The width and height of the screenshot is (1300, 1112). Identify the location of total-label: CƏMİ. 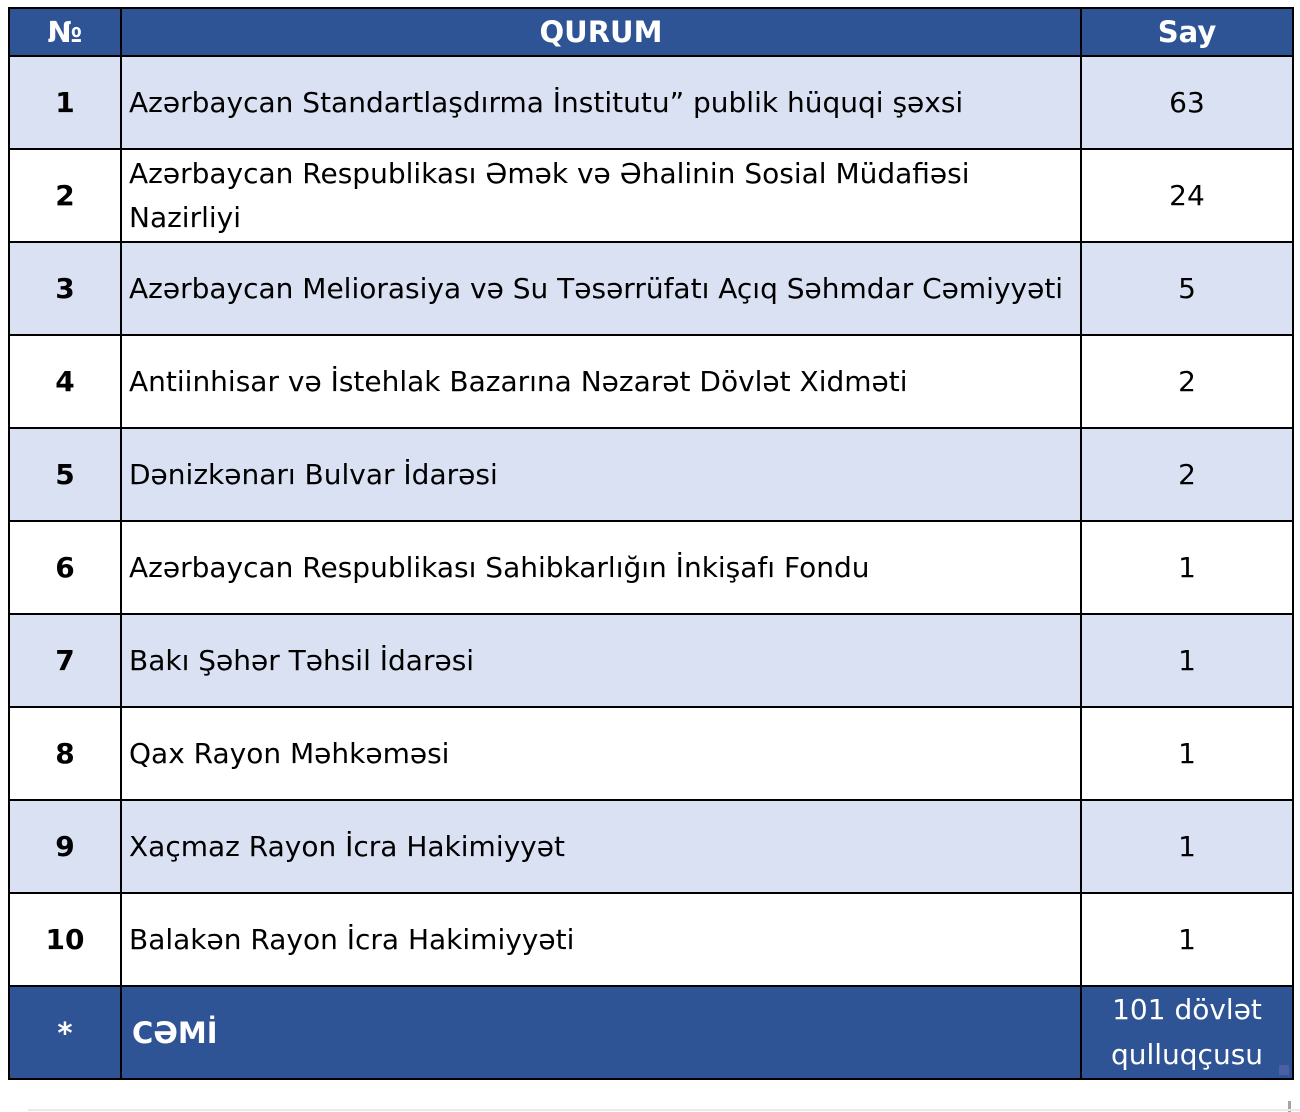
(601, 1032).